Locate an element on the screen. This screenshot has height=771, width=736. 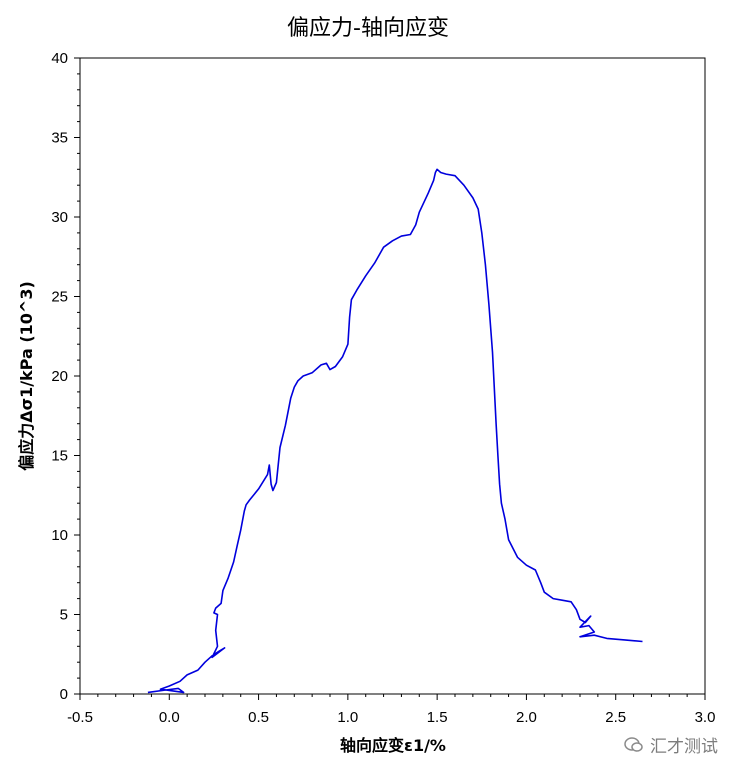
y-axis-label: 偏应力Δσ1/kPa (10^3) is located at coordinates (26, 376).